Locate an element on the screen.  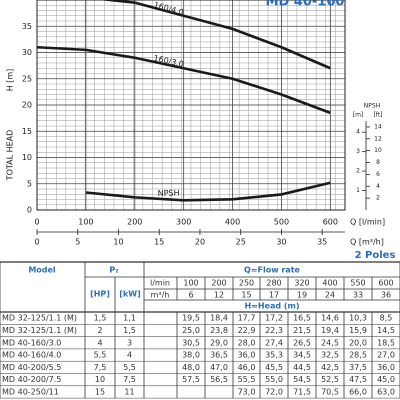
table-text: 33 is located at coordinates (358, 295).